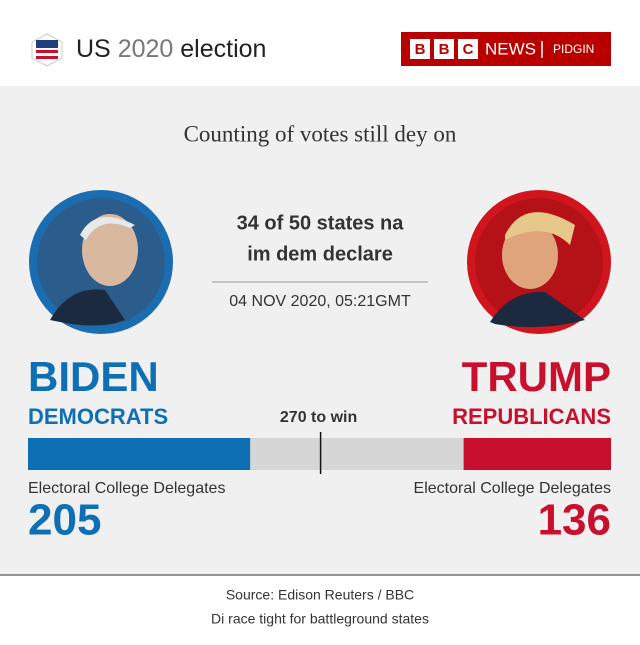 This screenshot has width=640, height=645. What do you see at coordinates (321, 223) in the screenshot?
I see `states-text: 34 of 50 states na` at bounding box center [321, 223].